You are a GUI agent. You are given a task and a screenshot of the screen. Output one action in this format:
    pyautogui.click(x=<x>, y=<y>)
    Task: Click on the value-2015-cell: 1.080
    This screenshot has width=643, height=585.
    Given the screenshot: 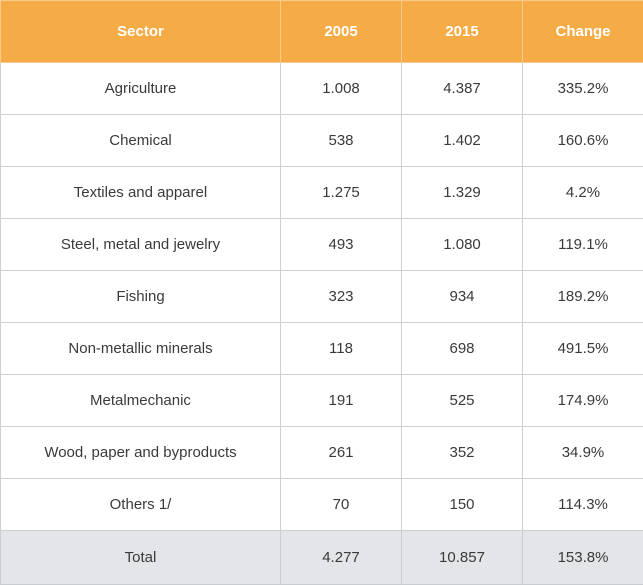 What is the action you would take?
    pyautogui.click(x=462, y=245)
    